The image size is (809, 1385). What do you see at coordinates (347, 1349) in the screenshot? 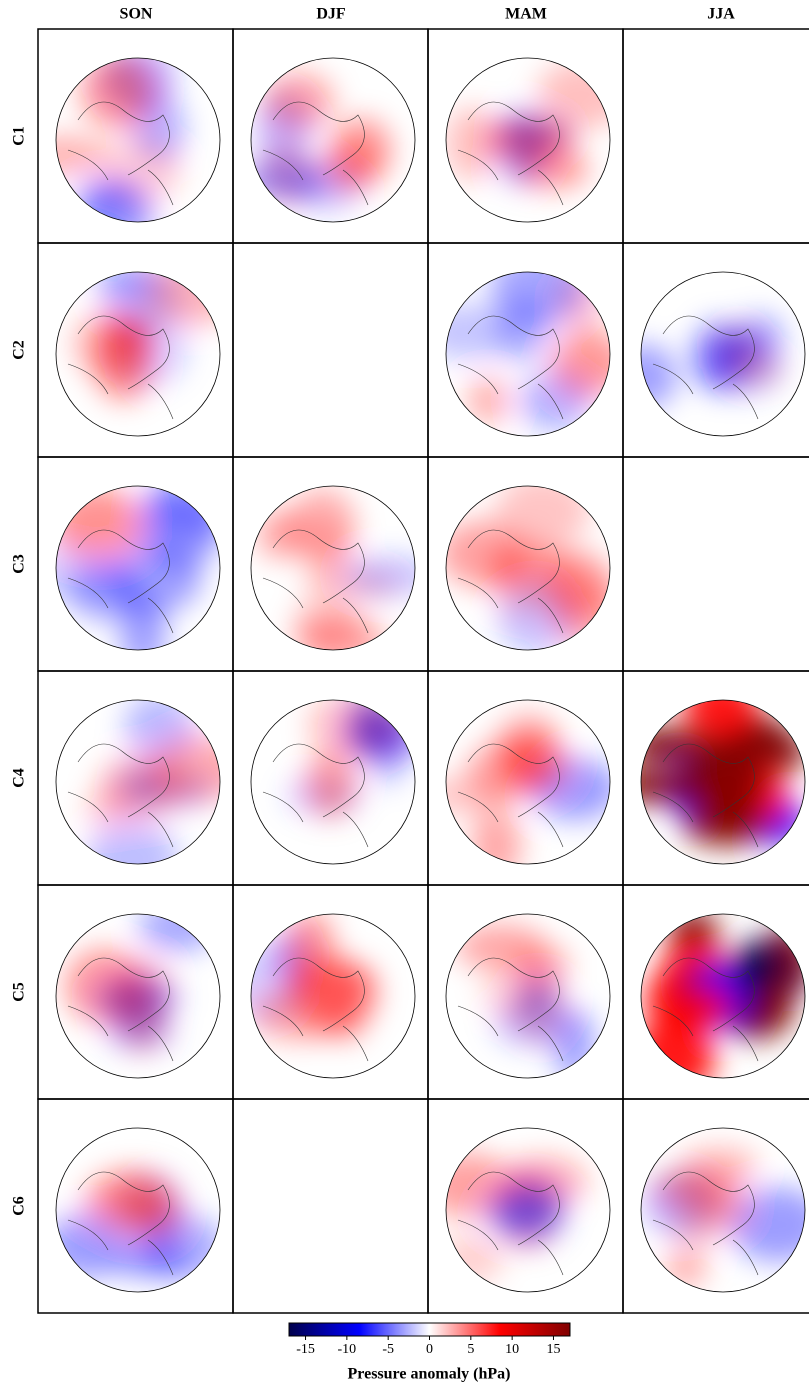
I see `colorbar-tick-label: -10` at bounding box center [347, 1349].